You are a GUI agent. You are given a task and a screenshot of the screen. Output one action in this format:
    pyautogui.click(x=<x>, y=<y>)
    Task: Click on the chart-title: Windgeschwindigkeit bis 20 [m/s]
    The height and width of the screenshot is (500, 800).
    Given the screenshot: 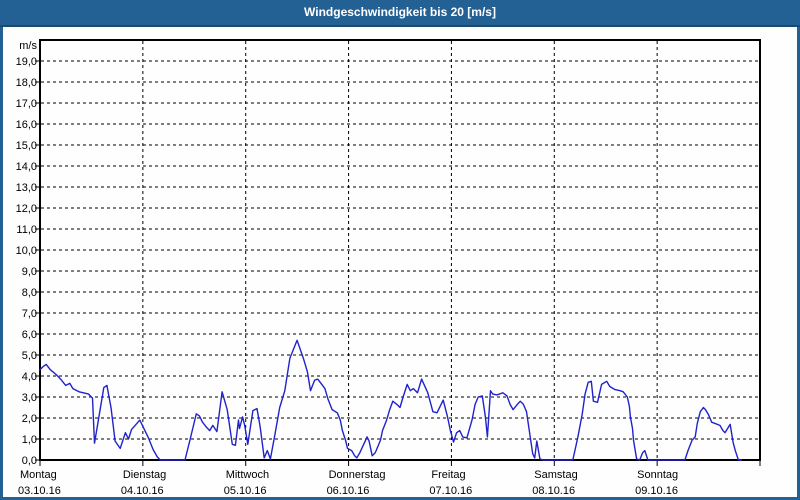 What is the action you would take?
    pyautogui.click(x=400, y=12)
    